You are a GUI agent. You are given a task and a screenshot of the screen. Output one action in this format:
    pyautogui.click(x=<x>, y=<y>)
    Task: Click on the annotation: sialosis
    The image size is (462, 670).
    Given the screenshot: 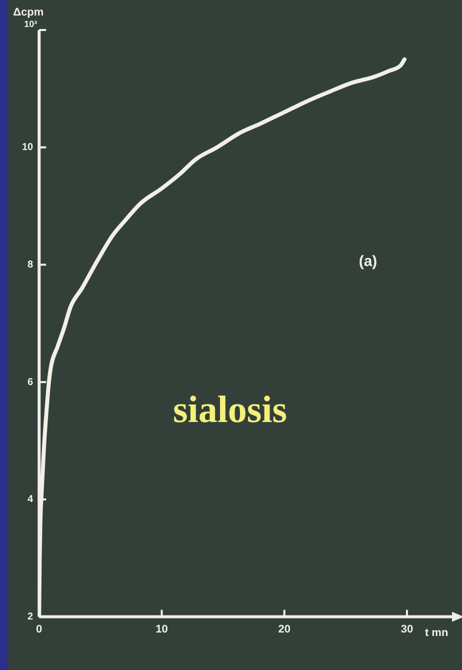 What is the action you would take?
    pyautogui.click(x=230, y=409)
    